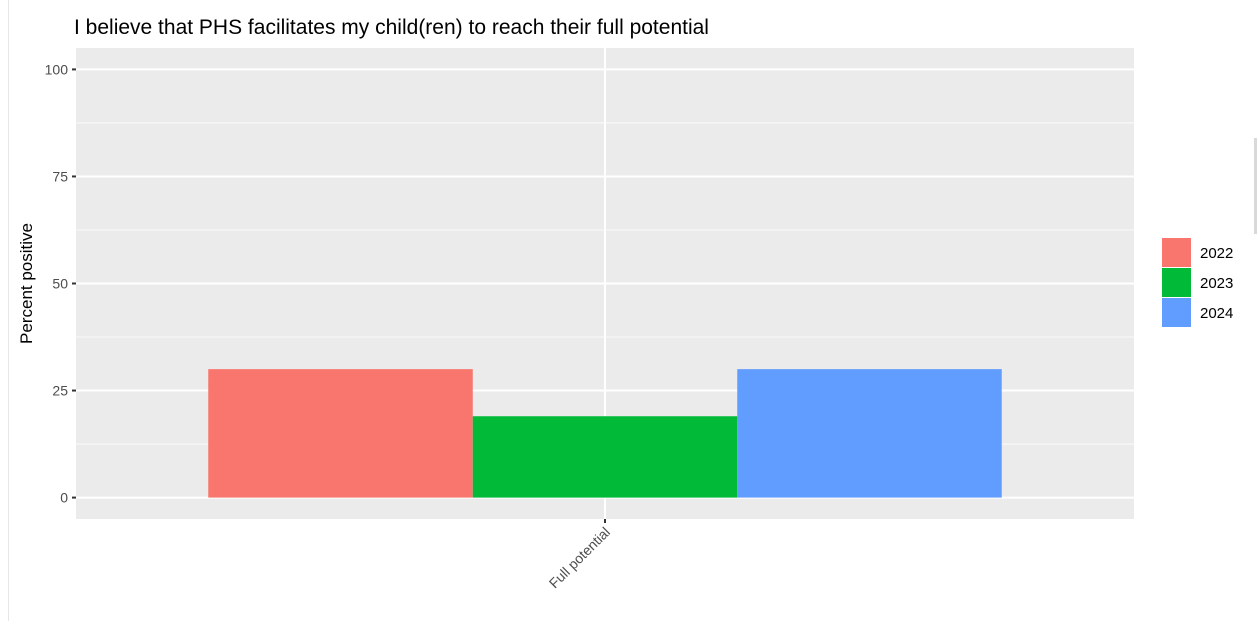  Describe the element at coordinates (26, 283) in the screenshot. I see `y-axis-label: Percent positive` at that location.